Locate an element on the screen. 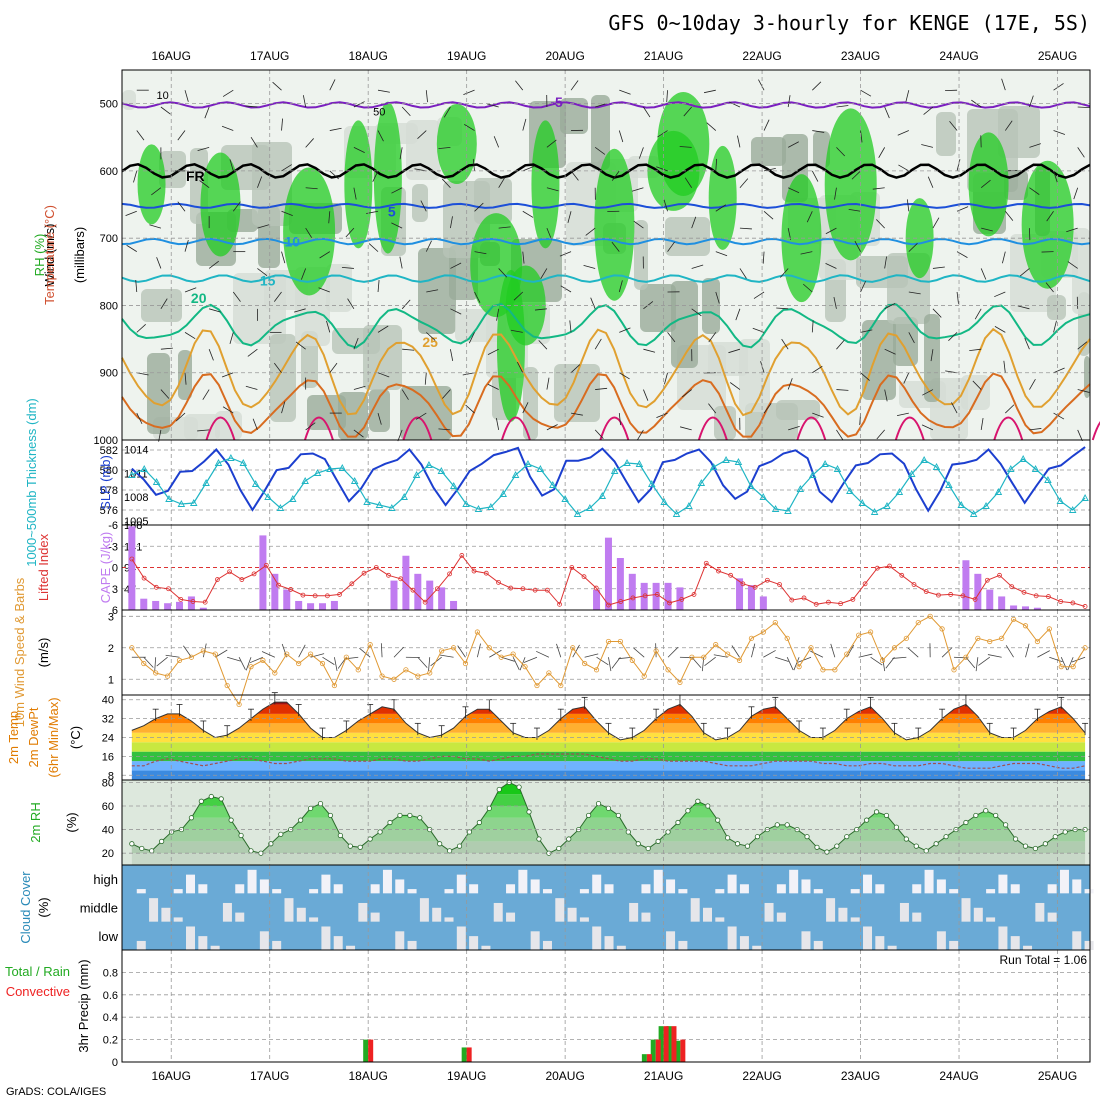 The height and width of the screenshot is (1100, 1100). isotherm-label: 10 is located at coordinates (292, 241).